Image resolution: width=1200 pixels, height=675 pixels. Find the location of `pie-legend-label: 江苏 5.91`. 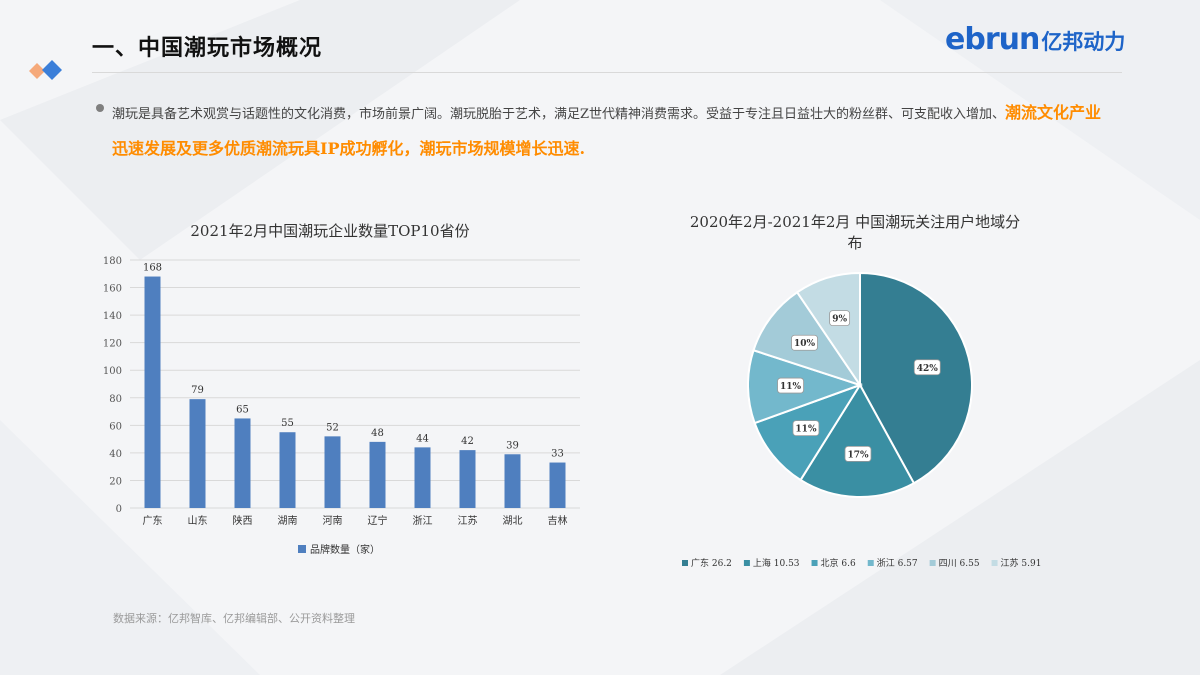

pie-legend-label: 江苏 5.91 is located at coordinates (1021, 563).